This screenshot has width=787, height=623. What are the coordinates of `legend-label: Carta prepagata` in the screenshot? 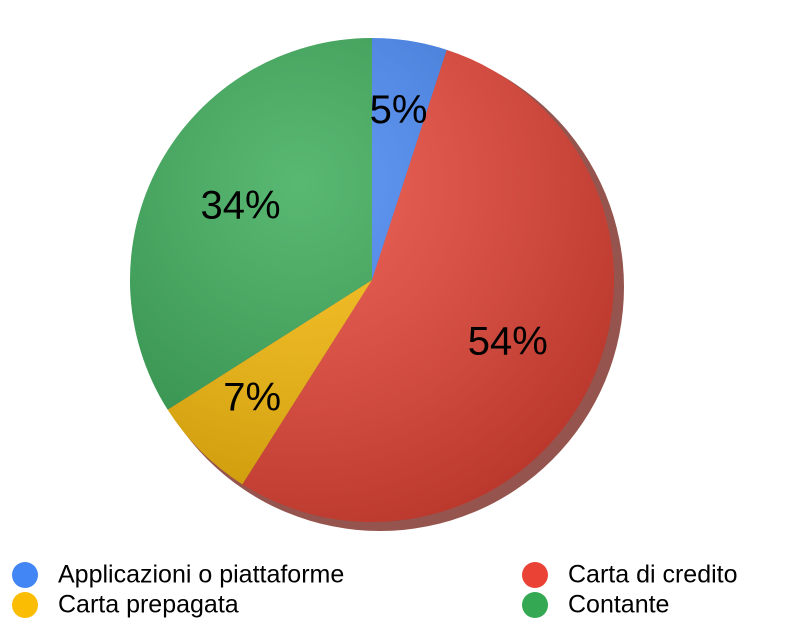 It's located at (148, 605).